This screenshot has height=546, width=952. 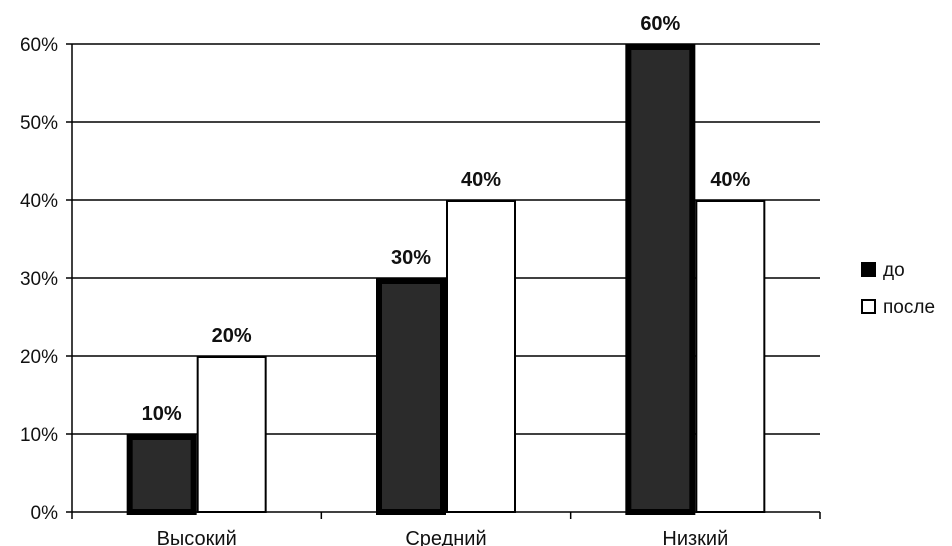 I want to click on legend-label: до, so click(x=894, y=270).